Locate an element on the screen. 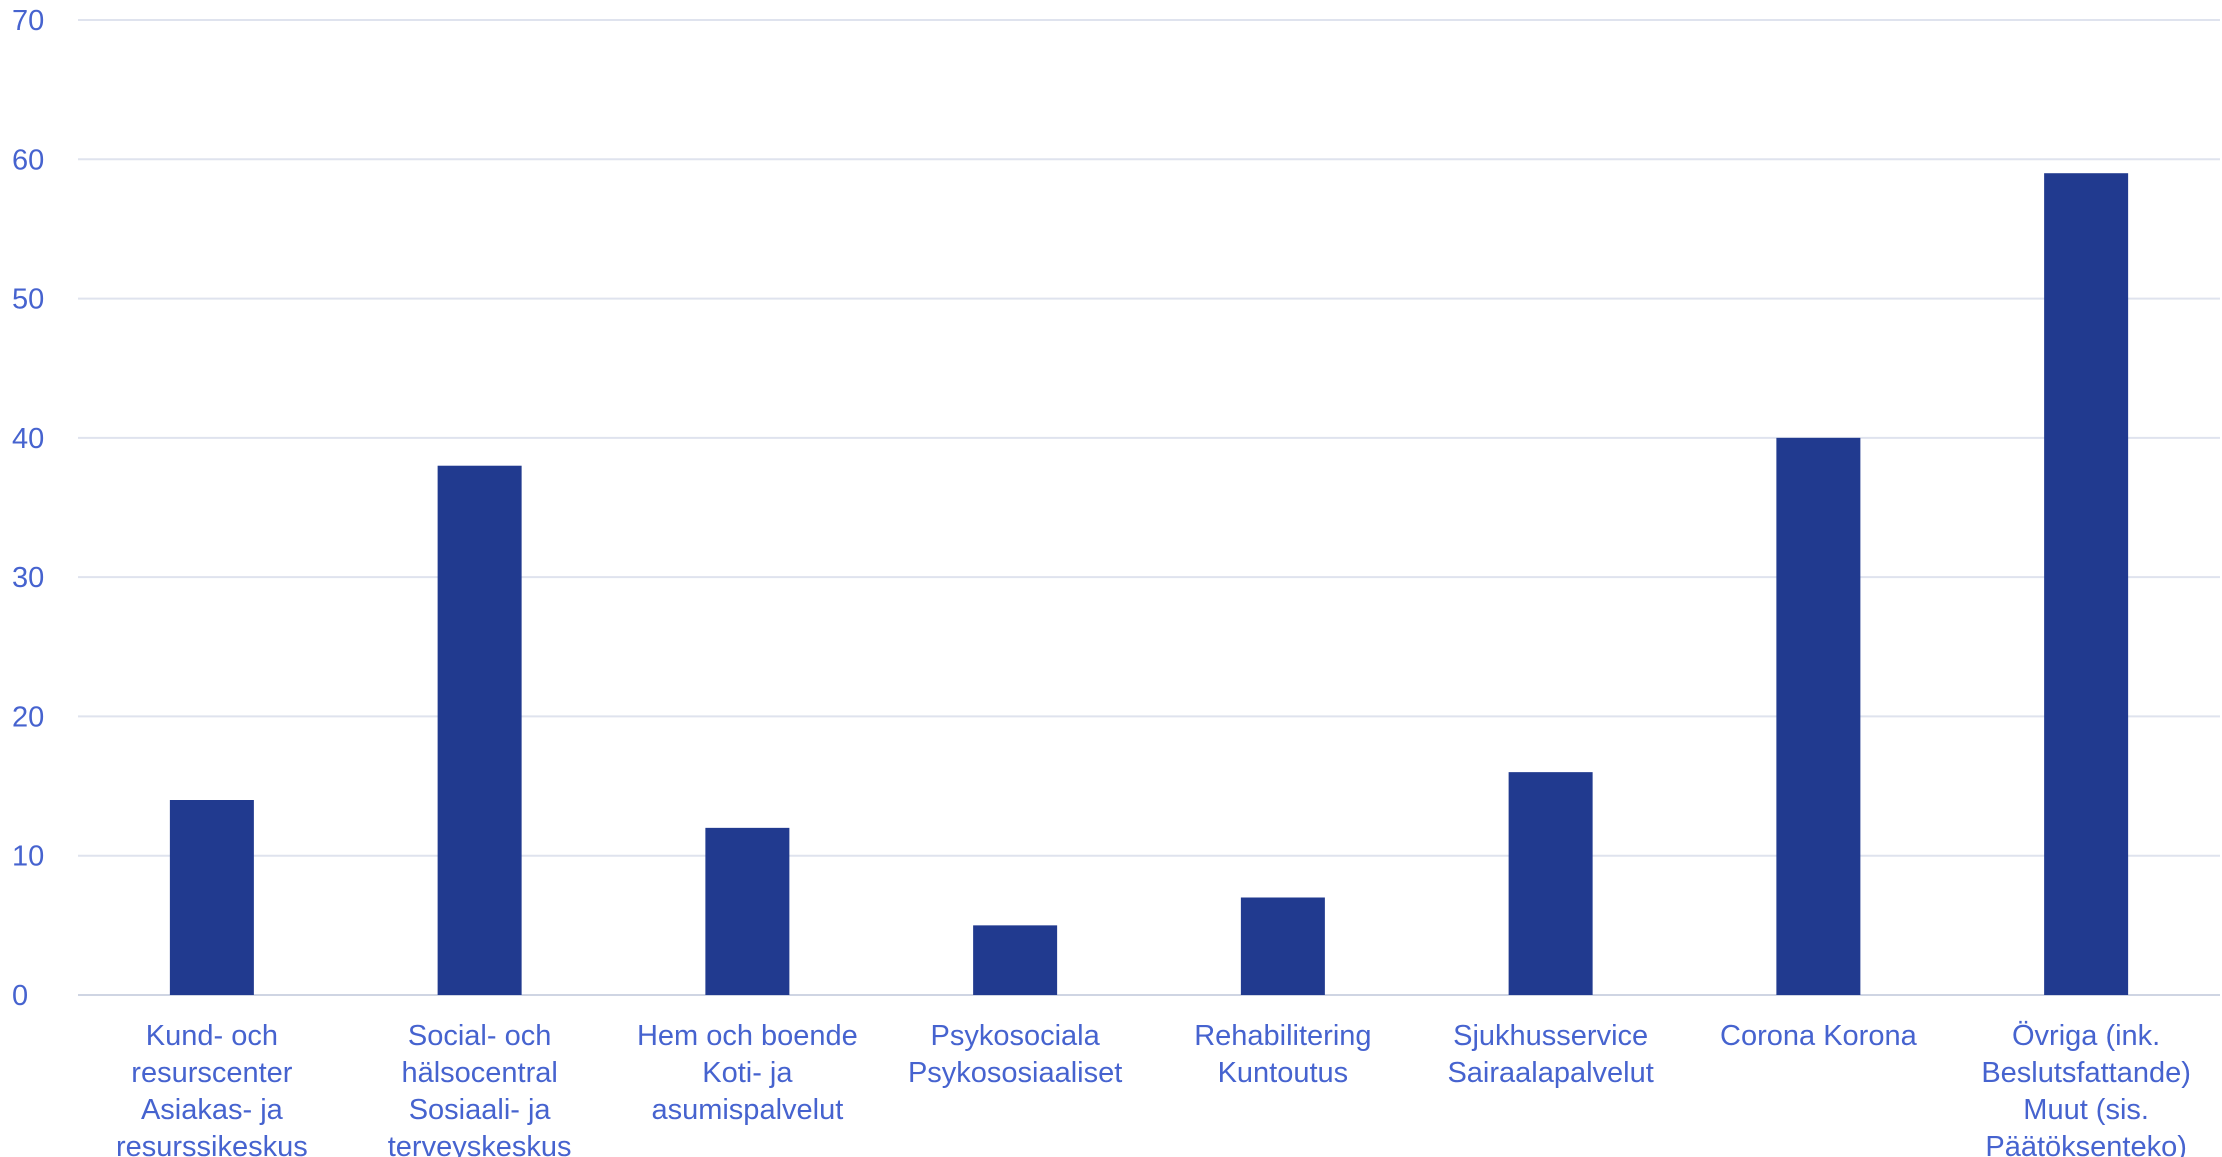 The width and height of the screenshot is (2222, 1157). x-category-label: Sjukhusservice Sairaalapalvelut is located at coordinates (1550, 1054).